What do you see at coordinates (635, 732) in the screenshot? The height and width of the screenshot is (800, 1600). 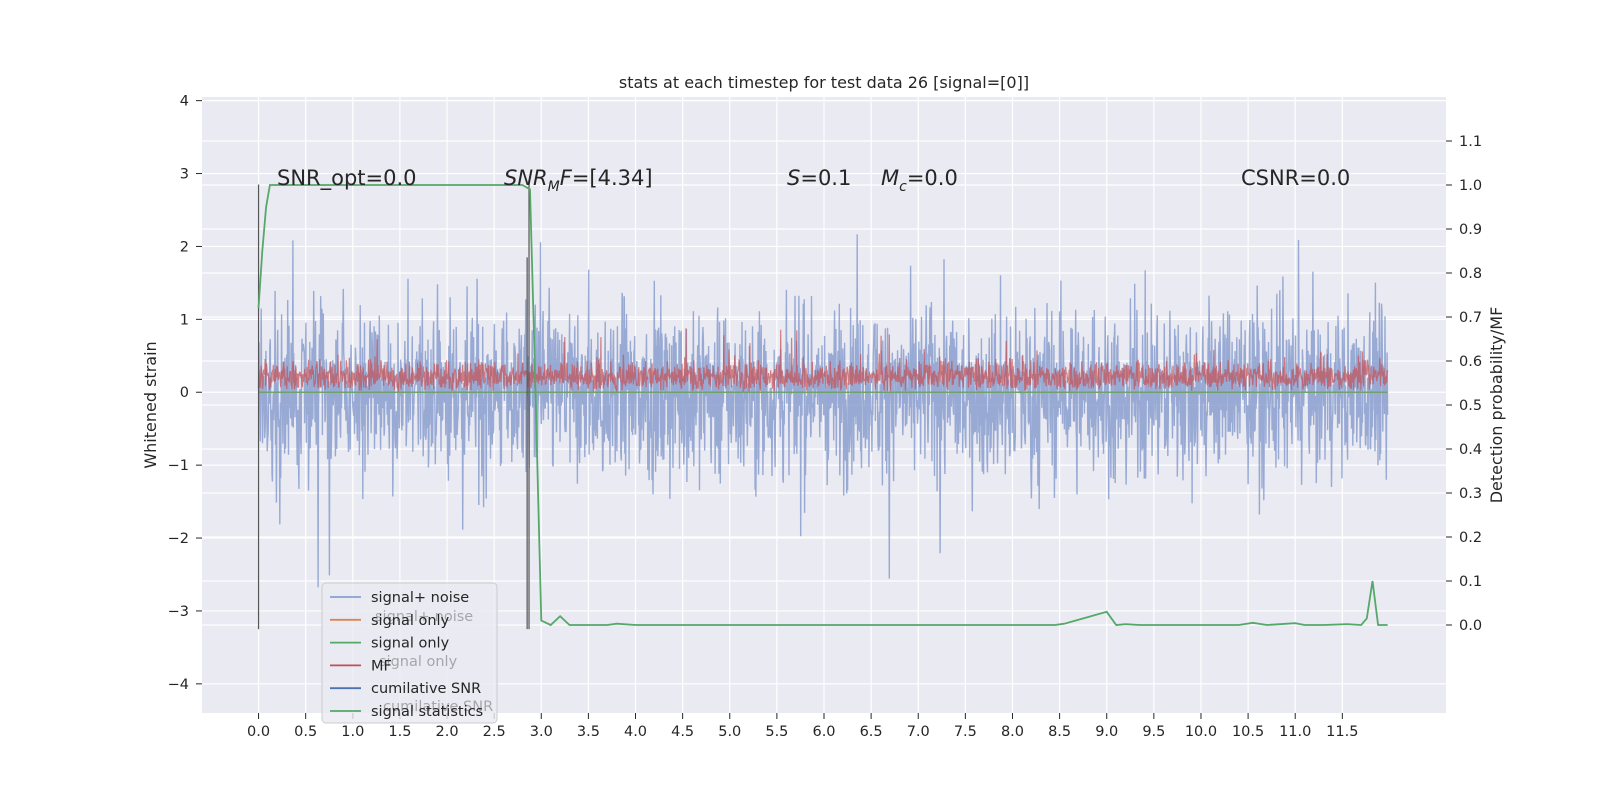 I see `x-tick-label: 4.0` at bounding box center [635, 732].